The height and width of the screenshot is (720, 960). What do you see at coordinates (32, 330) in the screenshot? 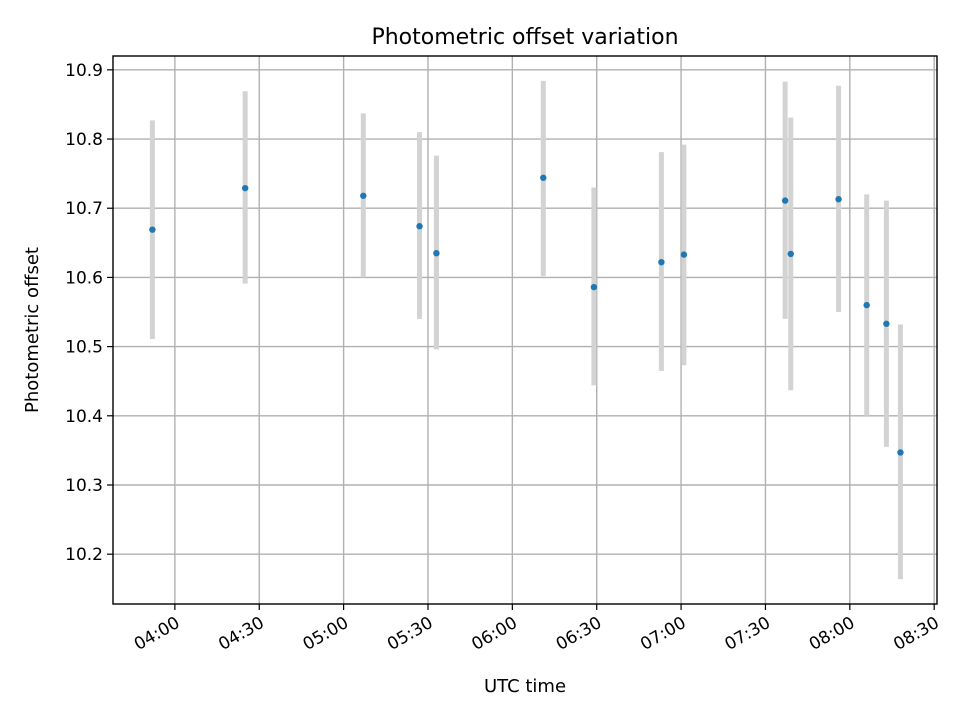
I see `y-axis-label: Photometric offset` at bounding box center [32, 330].